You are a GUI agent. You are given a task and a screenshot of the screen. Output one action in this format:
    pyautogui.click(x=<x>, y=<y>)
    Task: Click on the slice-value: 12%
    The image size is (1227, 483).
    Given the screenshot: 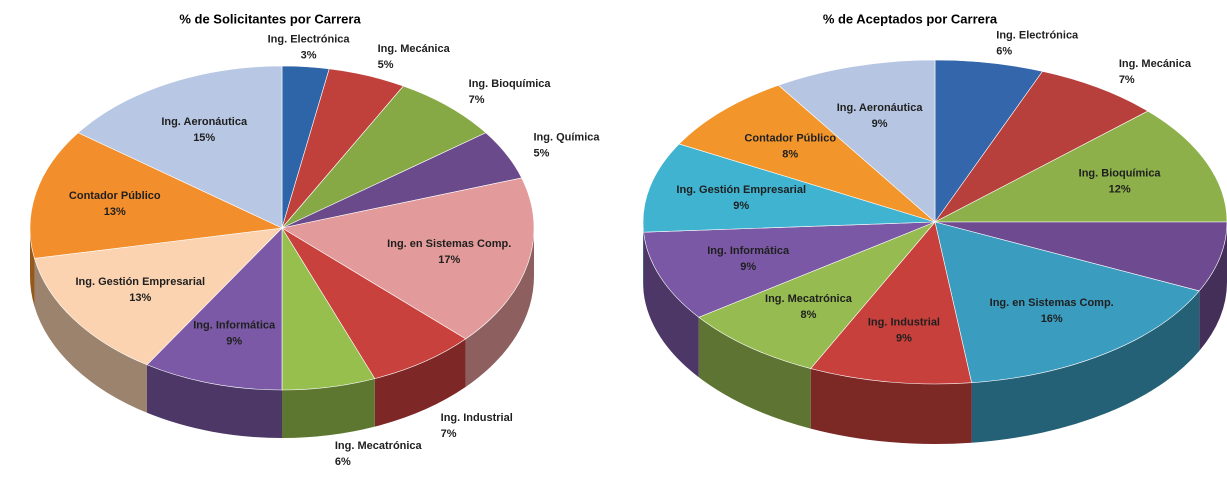 What is the action you would take?
    pyautogui.click(x=1120, y=189)
    